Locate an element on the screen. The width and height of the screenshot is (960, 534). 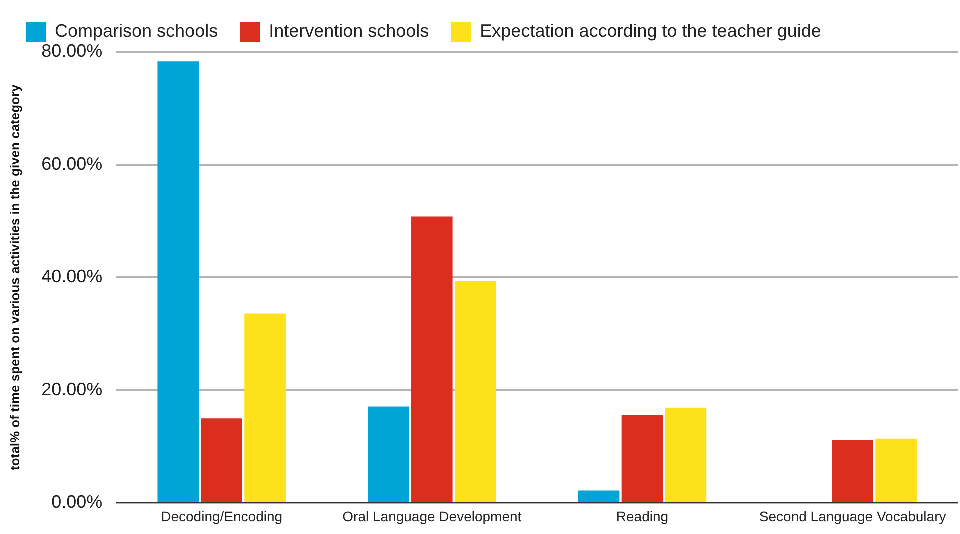
x-tick-label: Oral Language Development is located at coordinates (432, 516).